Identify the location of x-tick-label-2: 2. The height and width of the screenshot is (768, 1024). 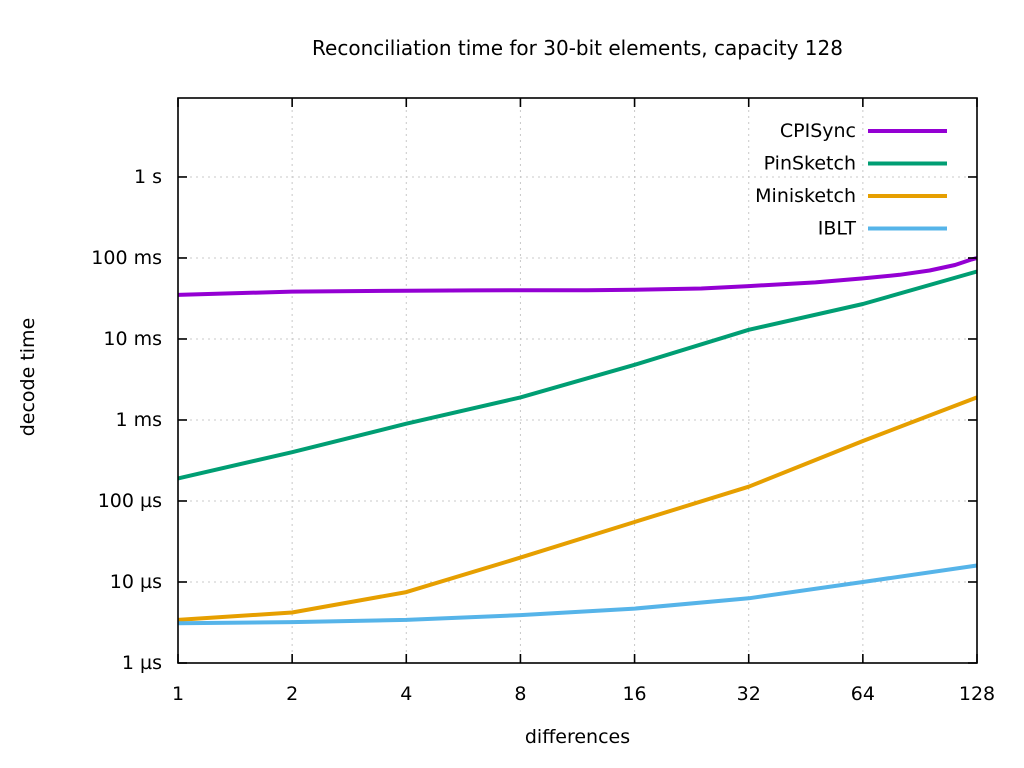
(292, 694).